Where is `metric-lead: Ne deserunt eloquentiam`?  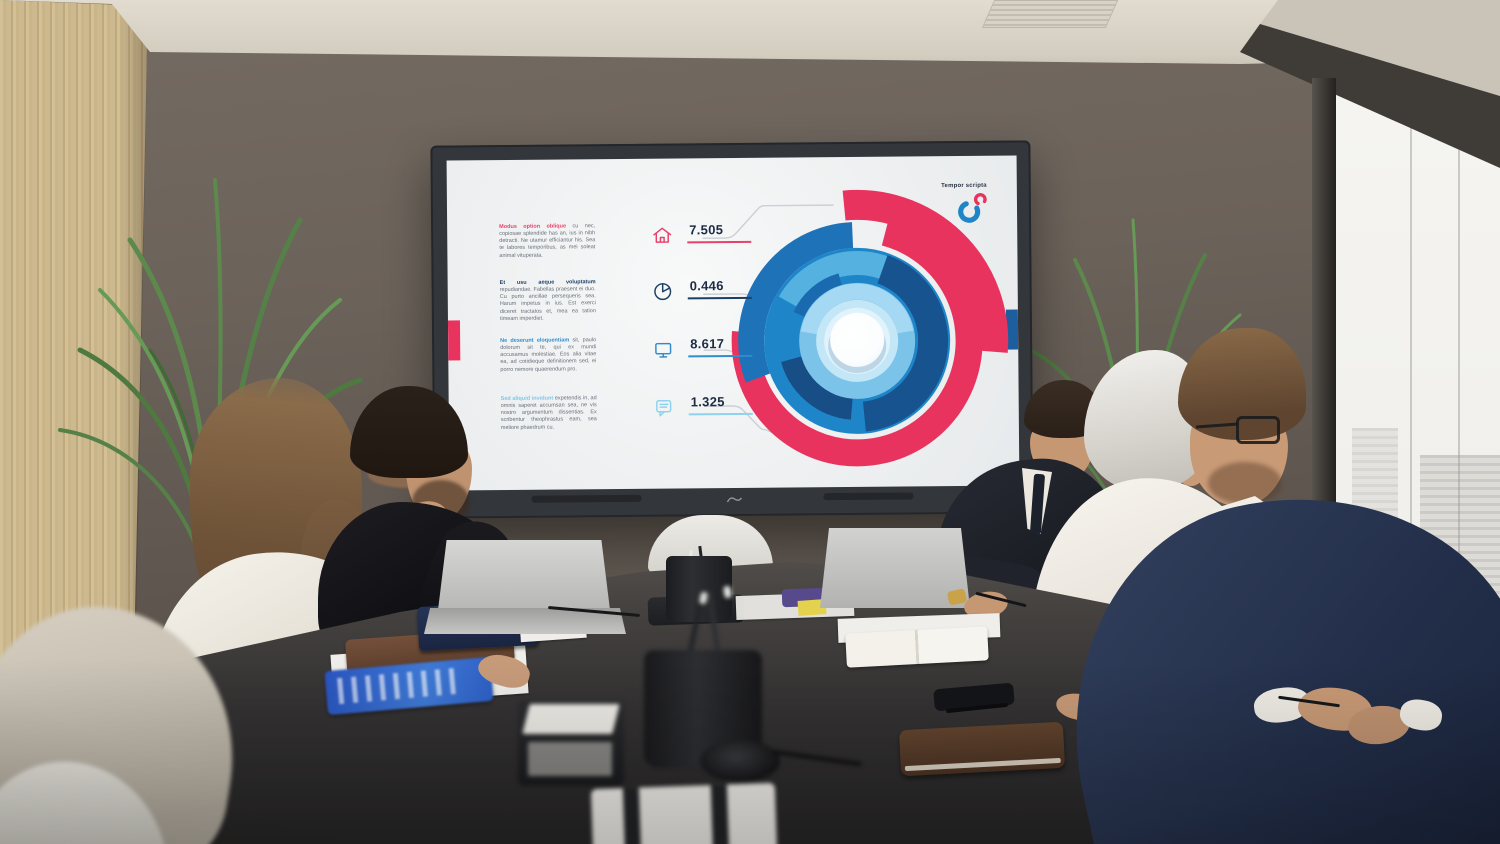
metric-lead: Ne deserunt eloquentiam is located at coordinates (535, 341).